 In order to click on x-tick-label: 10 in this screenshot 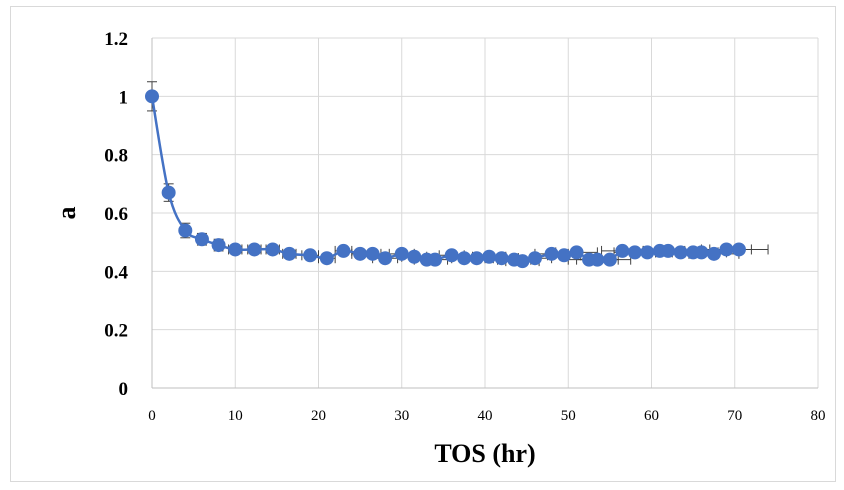, I will do `click(235, 416)`.